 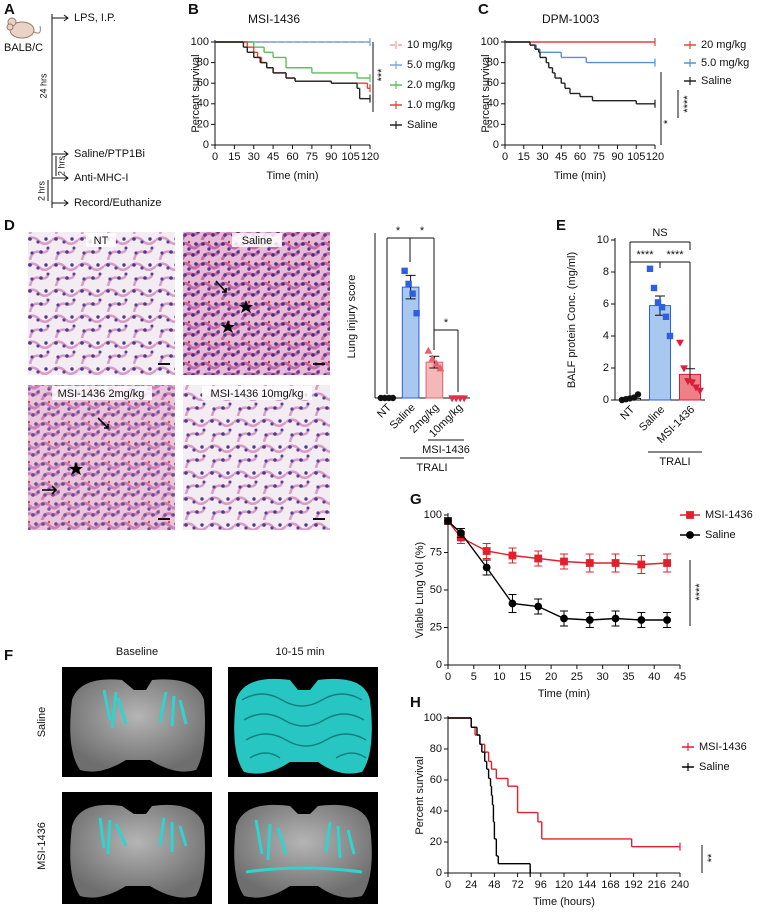 What do you see at coordinates (446, 450) in the screenshot?
I see `group-label: MSI-1436` at bounding box center [446, 450].